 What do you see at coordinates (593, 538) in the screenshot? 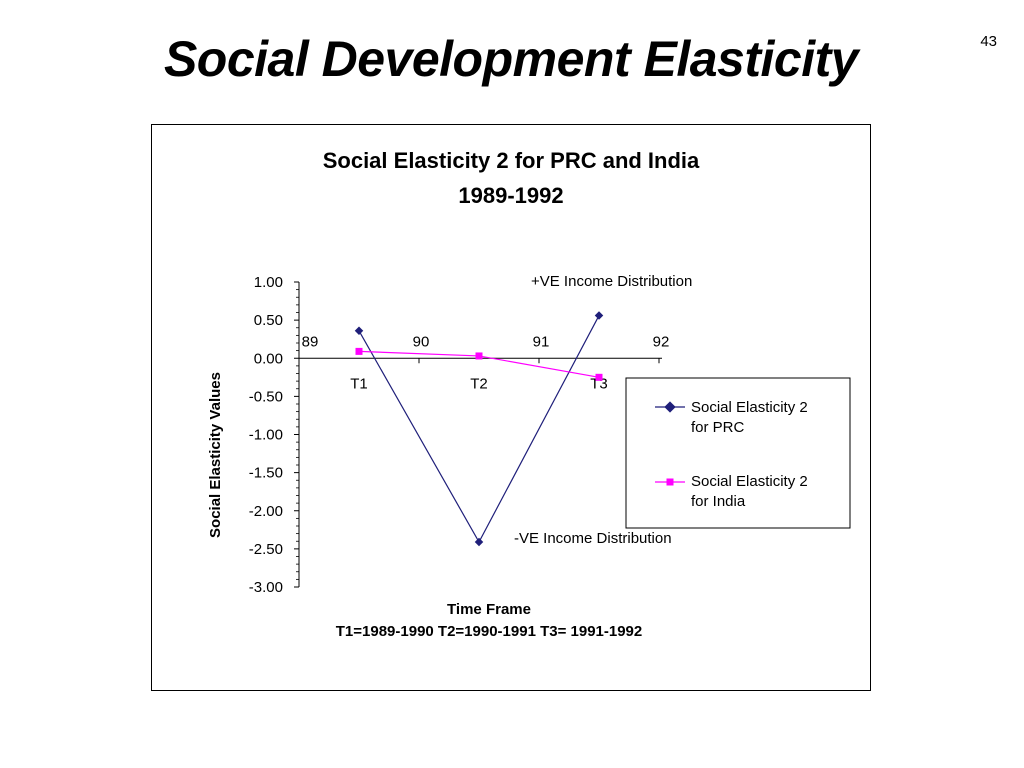
I see `annotation-negative: -VE Income Distribution` at bounding box center [593, 538].